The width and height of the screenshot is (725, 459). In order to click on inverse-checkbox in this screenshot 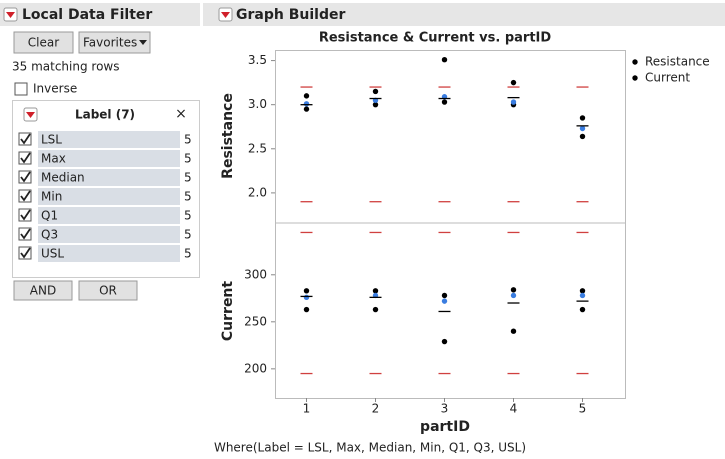, I will do `click(21, 89)`.